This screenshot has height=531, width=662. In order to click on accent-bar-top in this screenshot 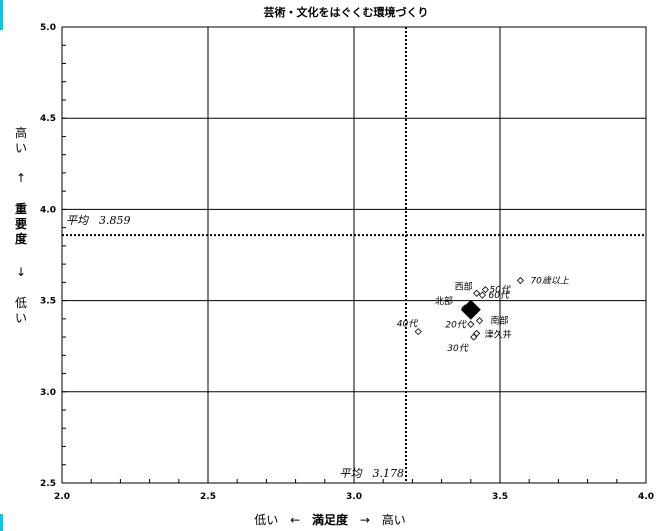, I will do `click(1, 15)`.